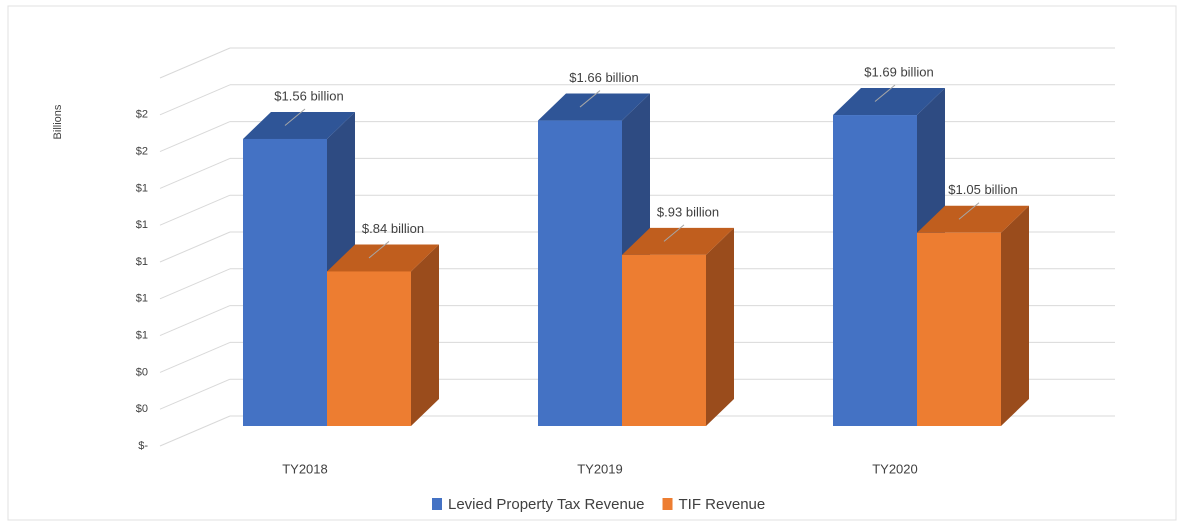 The image size is (1184, 526). Describe the element at coordinates (688, 211) in the screenshot. I see `data-label: $.93 billion` at that location.